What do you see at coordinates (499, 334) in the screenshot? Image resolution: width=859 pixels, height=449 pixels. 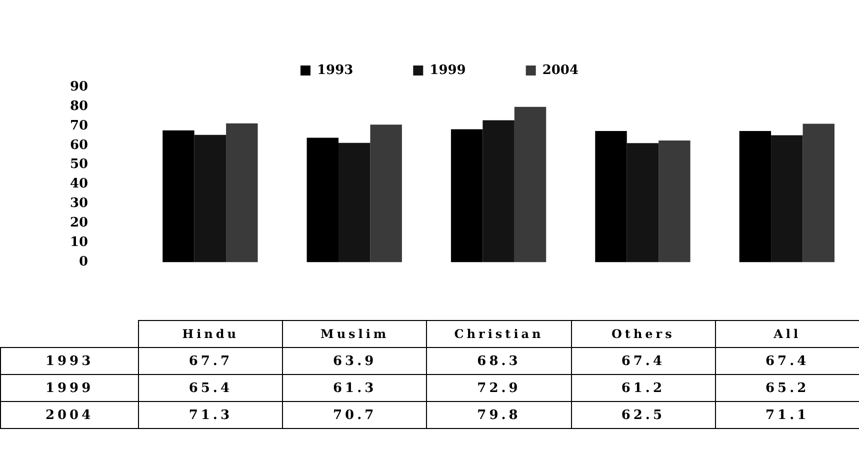 I see `x-tick-label: Christian` at bounding box center [499, 334].